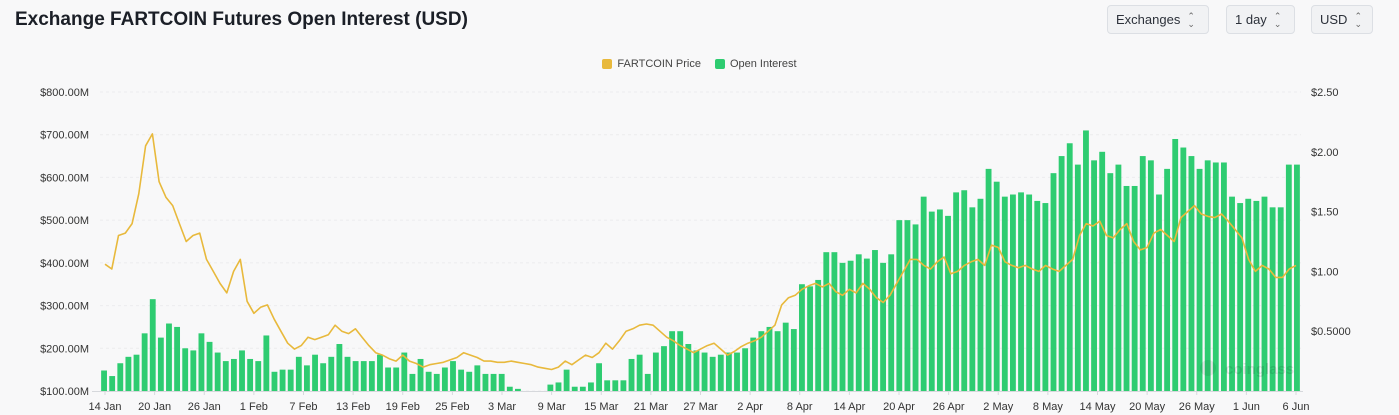  Describe the element at coordinates (1296, 407) in the screenshot. I see `x-tick-label: 6 Jun` at that location.